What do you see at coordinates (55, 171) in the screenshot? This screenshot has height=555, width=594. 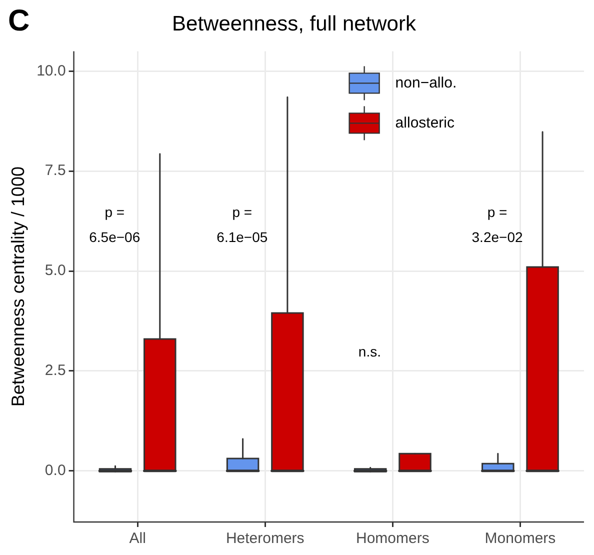 I see `y-tick-label: 7.5` at bounding box center [55, 171].